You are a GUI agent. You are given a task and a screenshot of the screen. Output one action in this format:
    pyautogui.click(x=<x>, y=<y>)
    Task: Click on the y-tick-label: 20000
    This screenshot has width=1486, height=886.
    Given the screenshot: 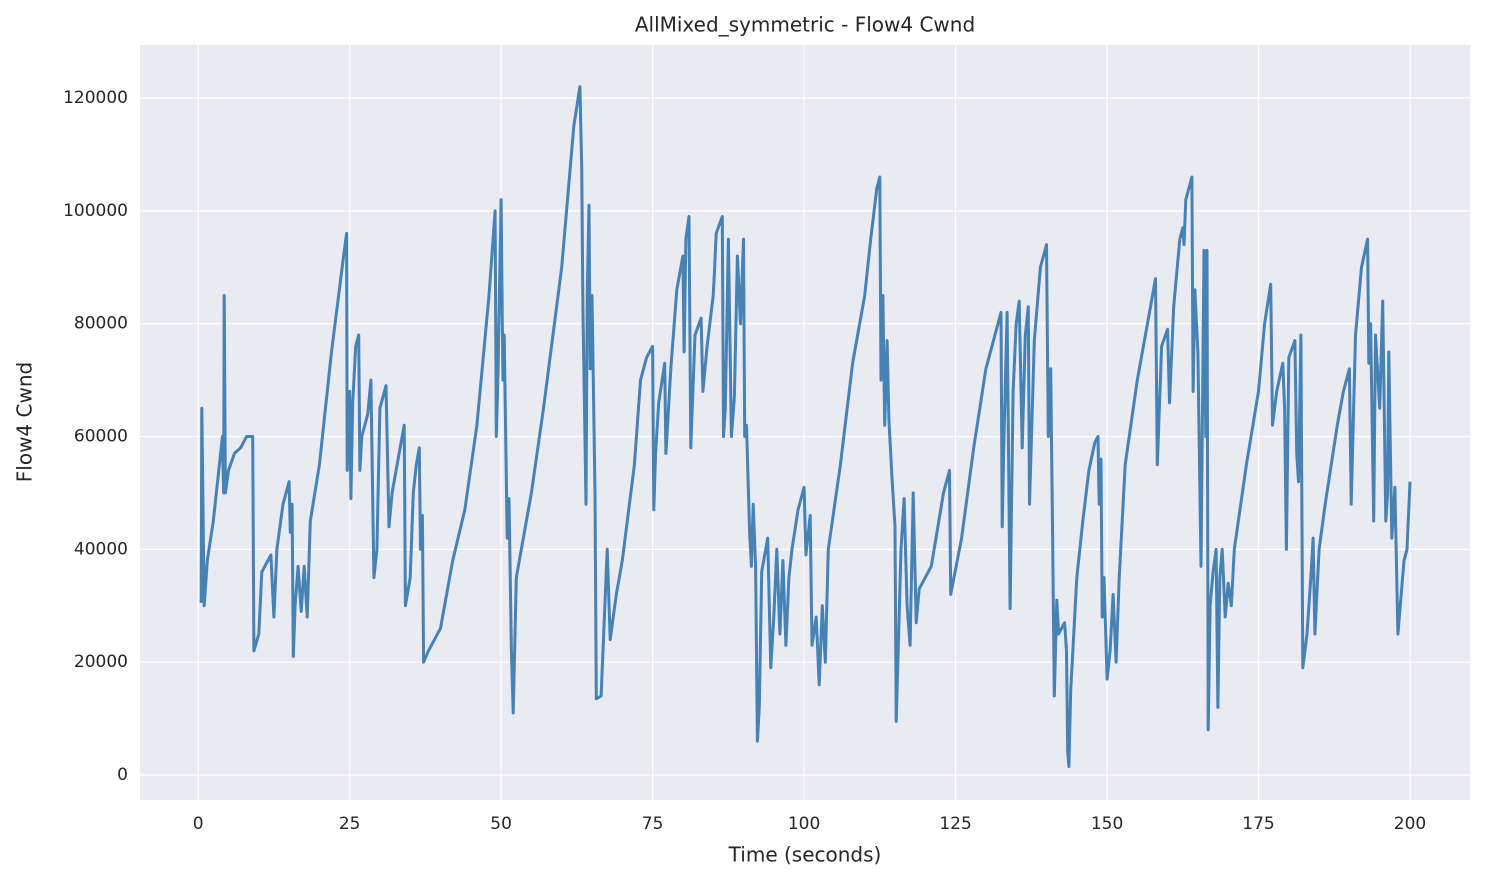 What is the action you would take?
    pyautogui.click(x=101, y=662)
    